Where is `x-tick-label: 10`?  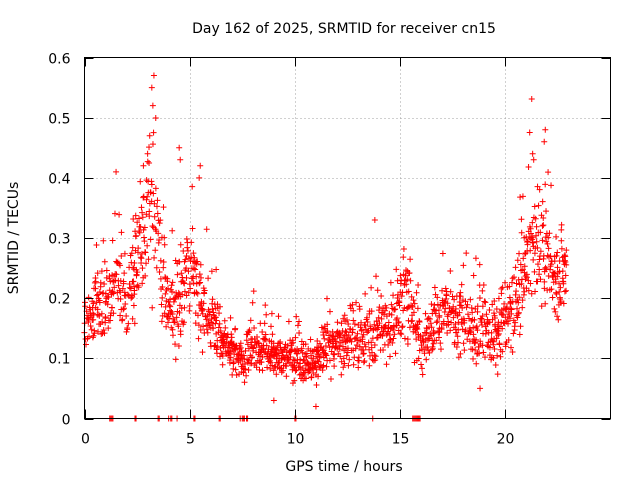
x-tick-label: 10 is located at coordinates (296, 440).